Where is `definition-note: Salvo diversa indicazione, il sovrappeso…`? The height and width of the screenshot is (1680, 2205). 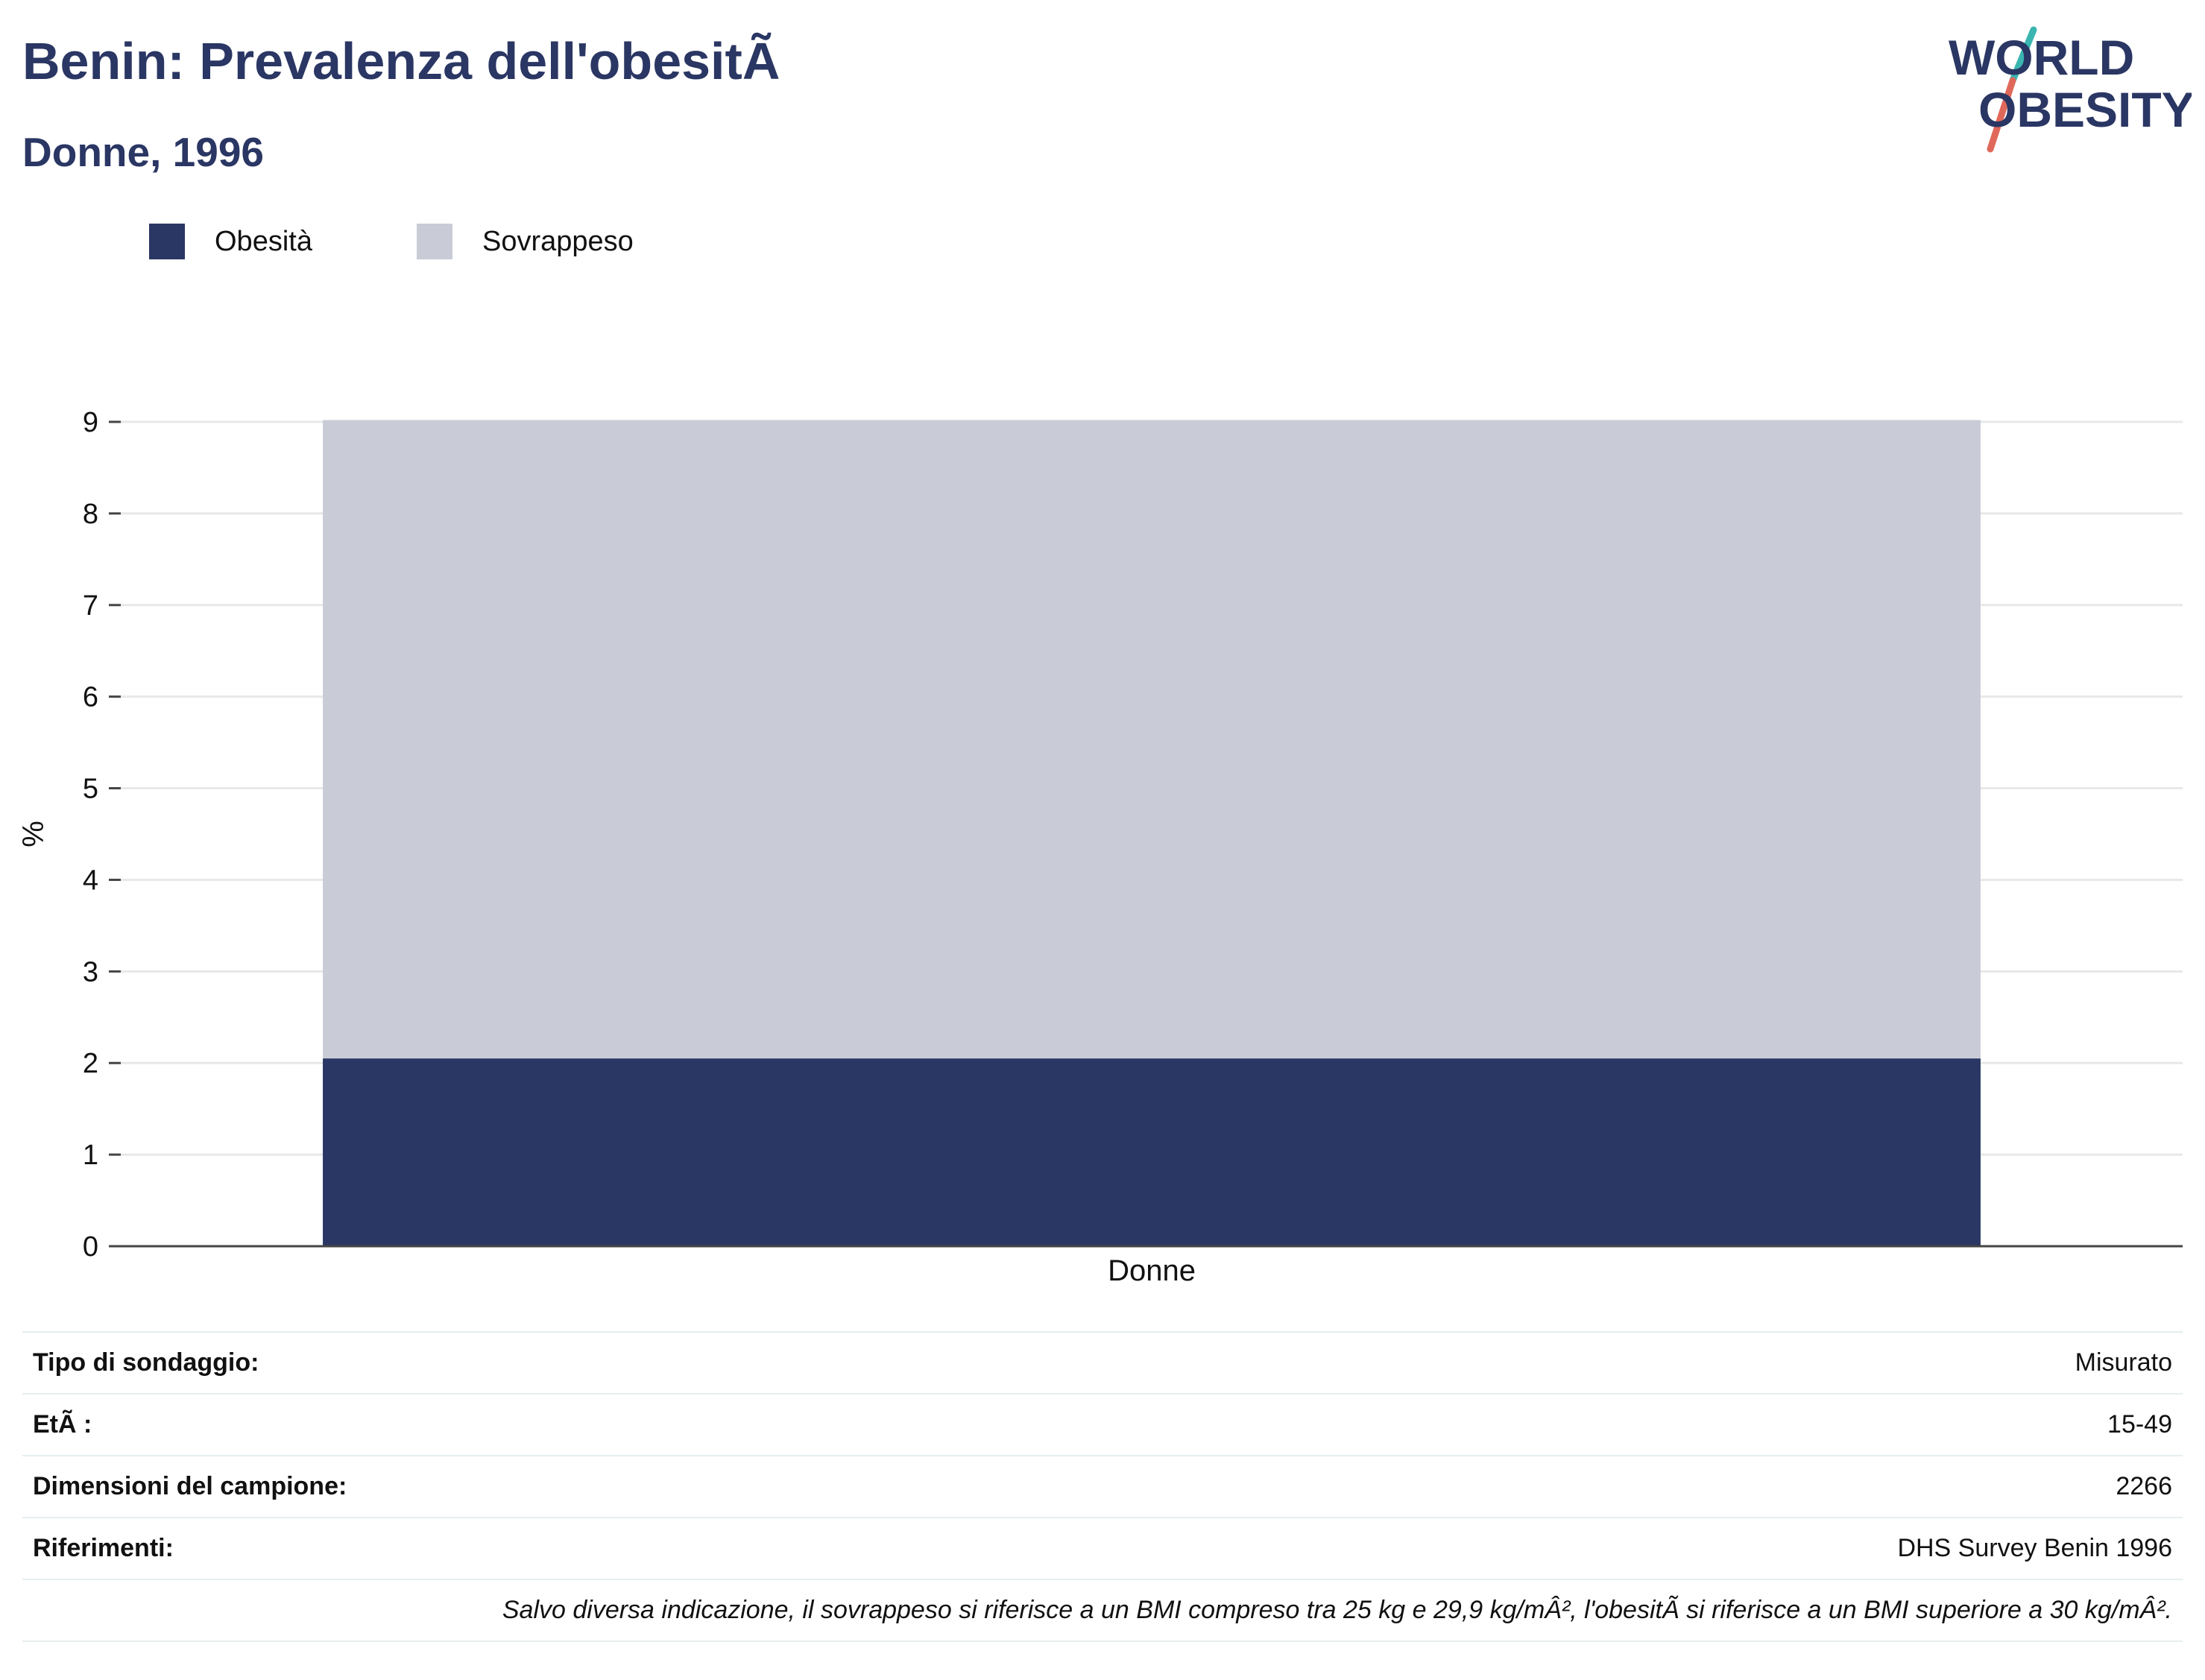 definition-note: Salvo diversa indicazione, il sovrappeso… is located at coordinates (1337, 1610).